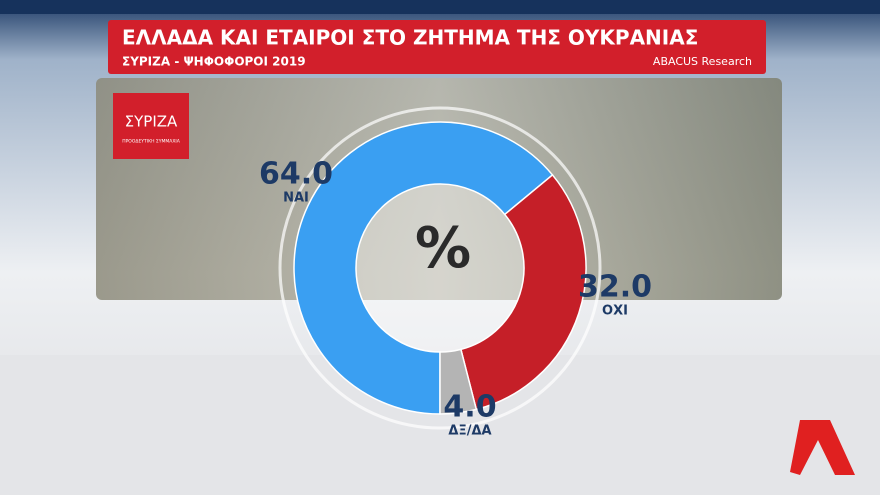 This screenshot has width=880, height=495. What do you see at coordinates (702, 61) in the screenshot?
I see `source: ABACUS Research` at bounding box center [702, 61].